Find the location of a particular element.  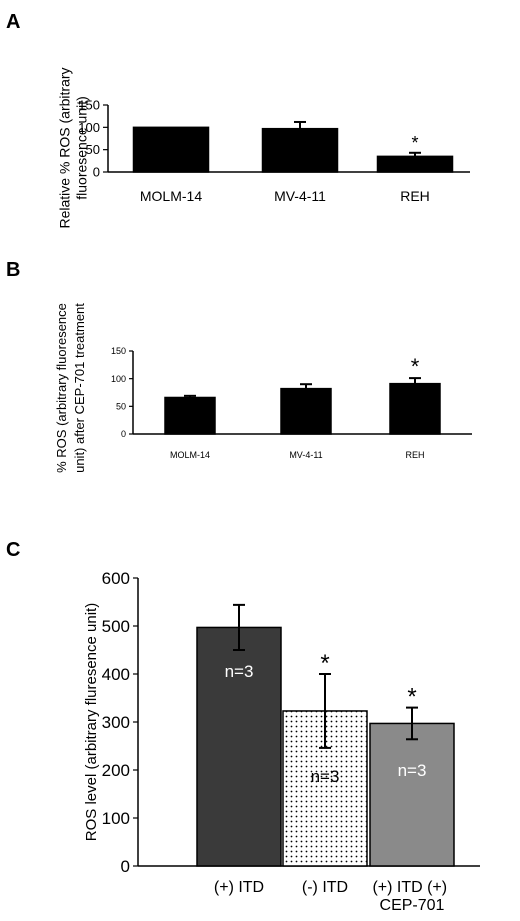

y-tick-label: 300 is located at coordinates (116, 722).